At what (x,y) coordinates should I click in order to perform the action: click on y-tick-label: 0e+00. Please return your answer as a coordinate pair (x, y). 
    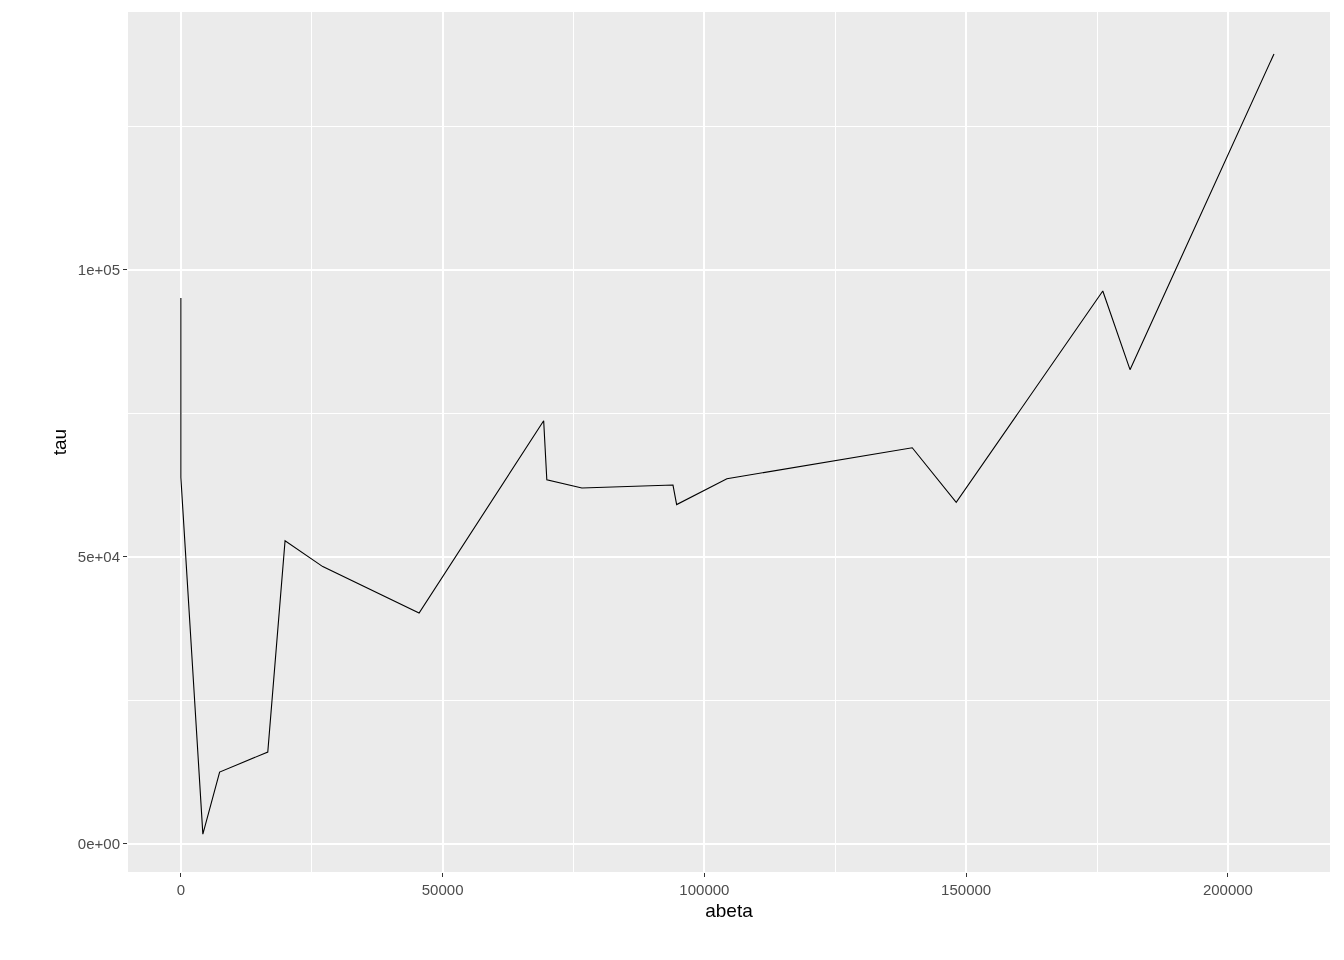
    Looking at the image, I should click on (98, 844).